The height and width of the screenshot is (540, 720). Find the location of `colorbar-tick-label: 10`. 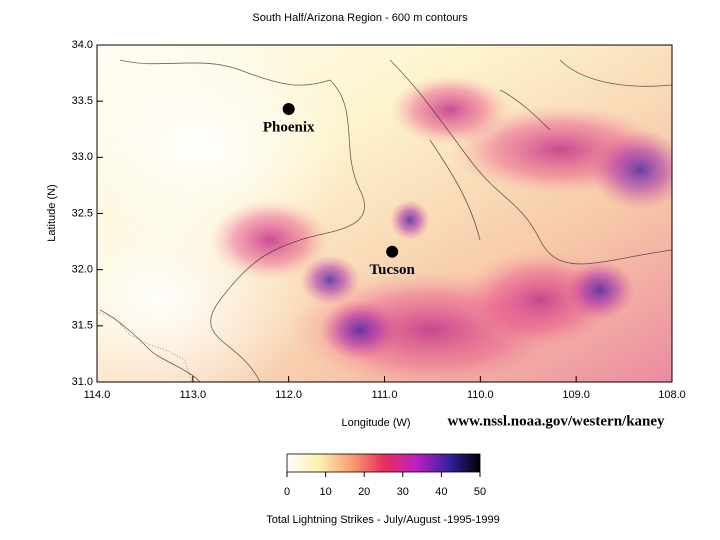

colorbar-tick-label: 10 is located at coordinates (325, 492).